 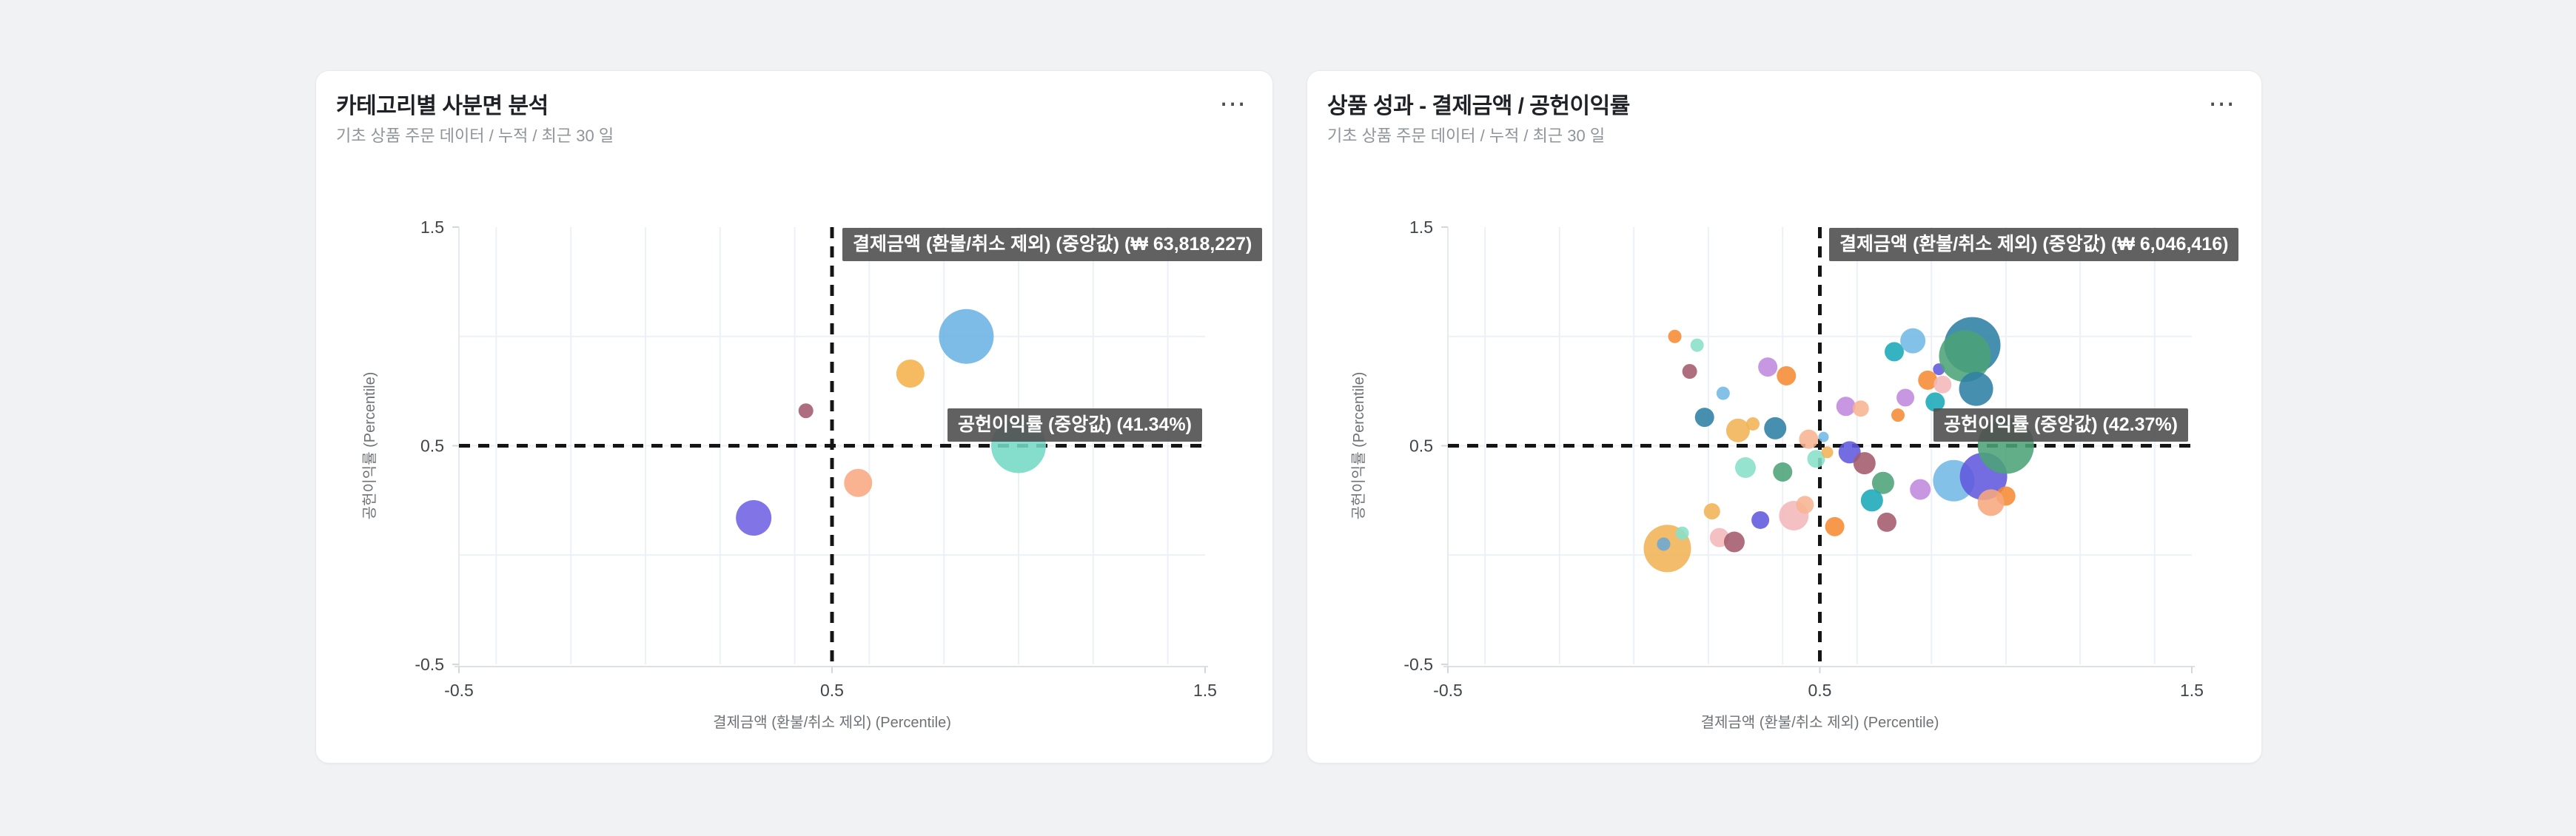 What do you see at coordinates (2060, 425) in the screenshot?
I see `median-y-badge: 공헌이익률 (중앙값) (42.37%)` at bounding box center [2060, 425].